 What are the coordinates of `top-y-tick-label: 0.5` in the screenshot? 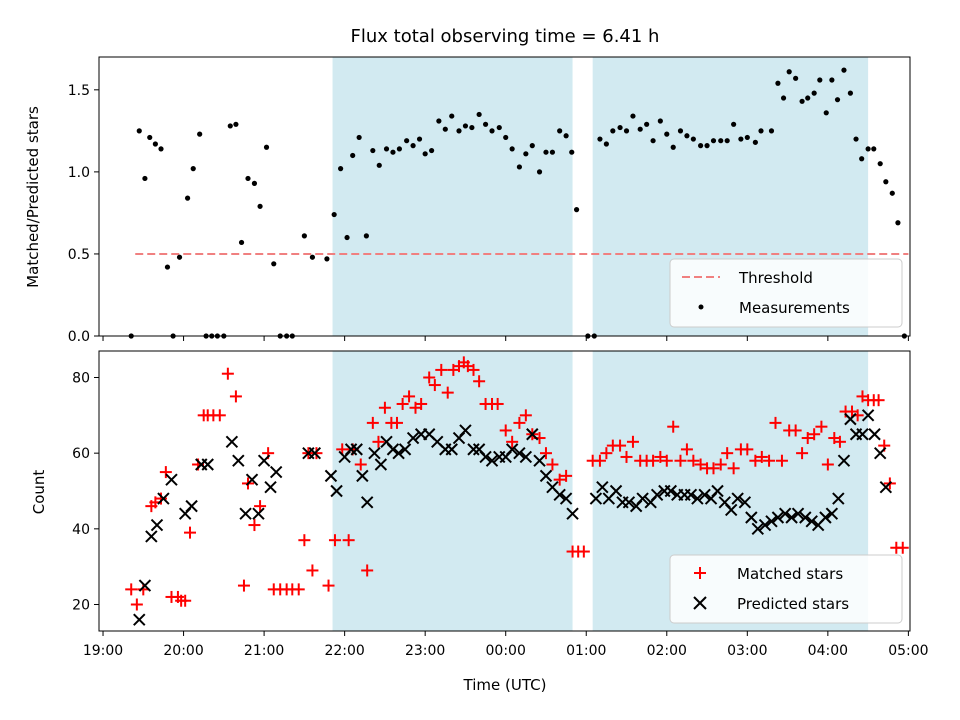 It's located at (79, 255).